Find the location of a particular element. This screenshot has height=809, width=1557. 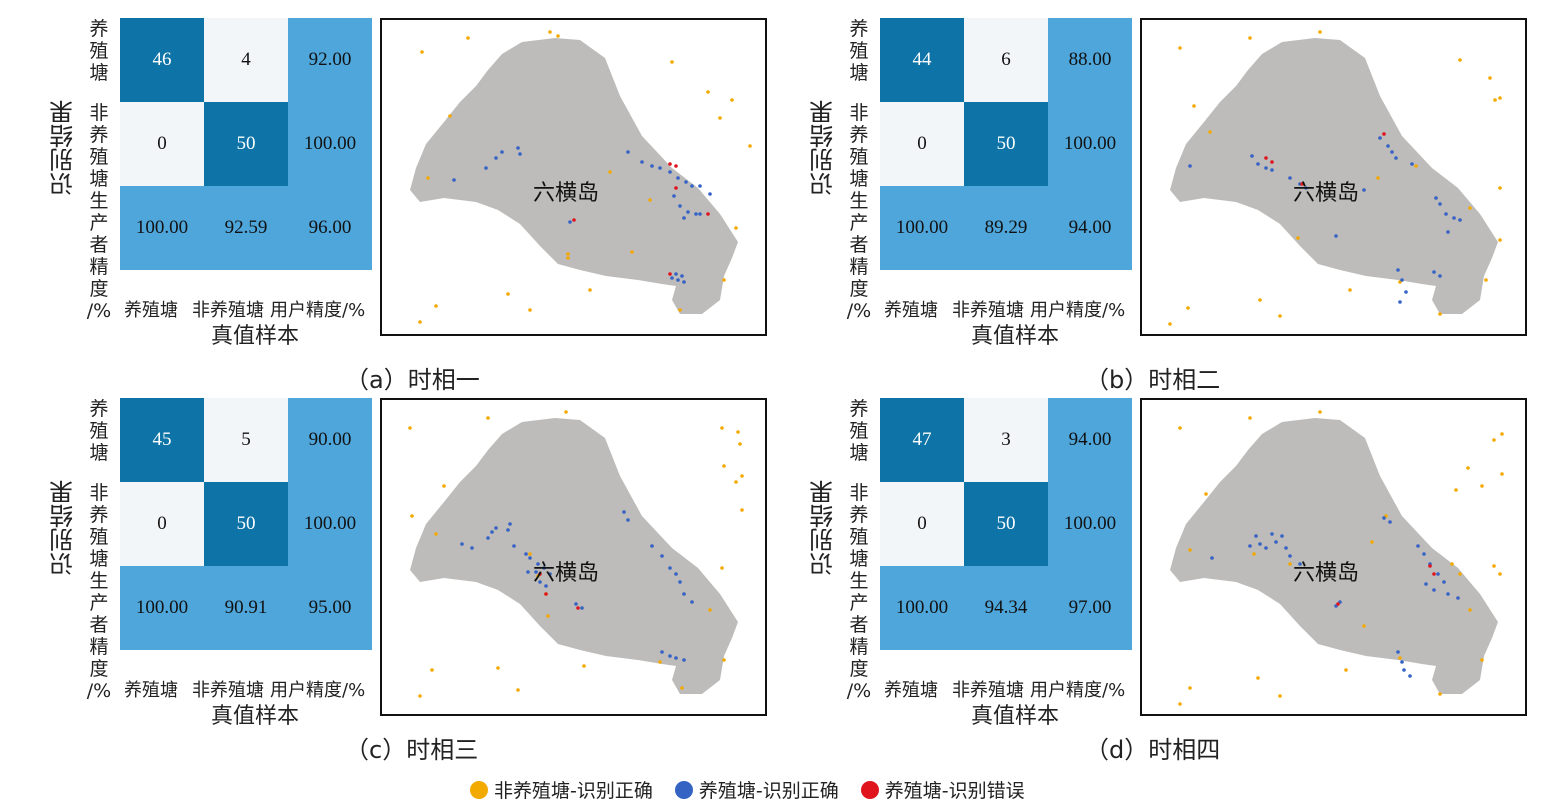

matrix-cell: 94.34 is located at coordinates (1006, 608).